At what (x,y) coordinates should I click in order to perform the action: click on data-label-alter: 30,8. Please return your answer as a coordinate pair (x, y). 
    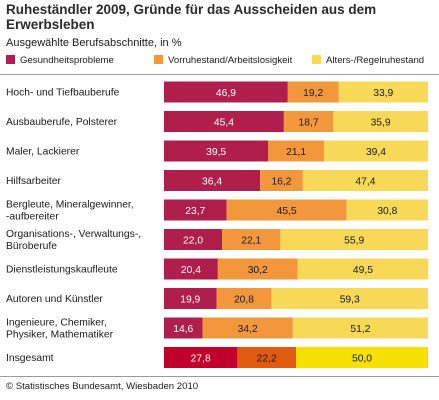
    Looking at the image, I should click on (387, 211).